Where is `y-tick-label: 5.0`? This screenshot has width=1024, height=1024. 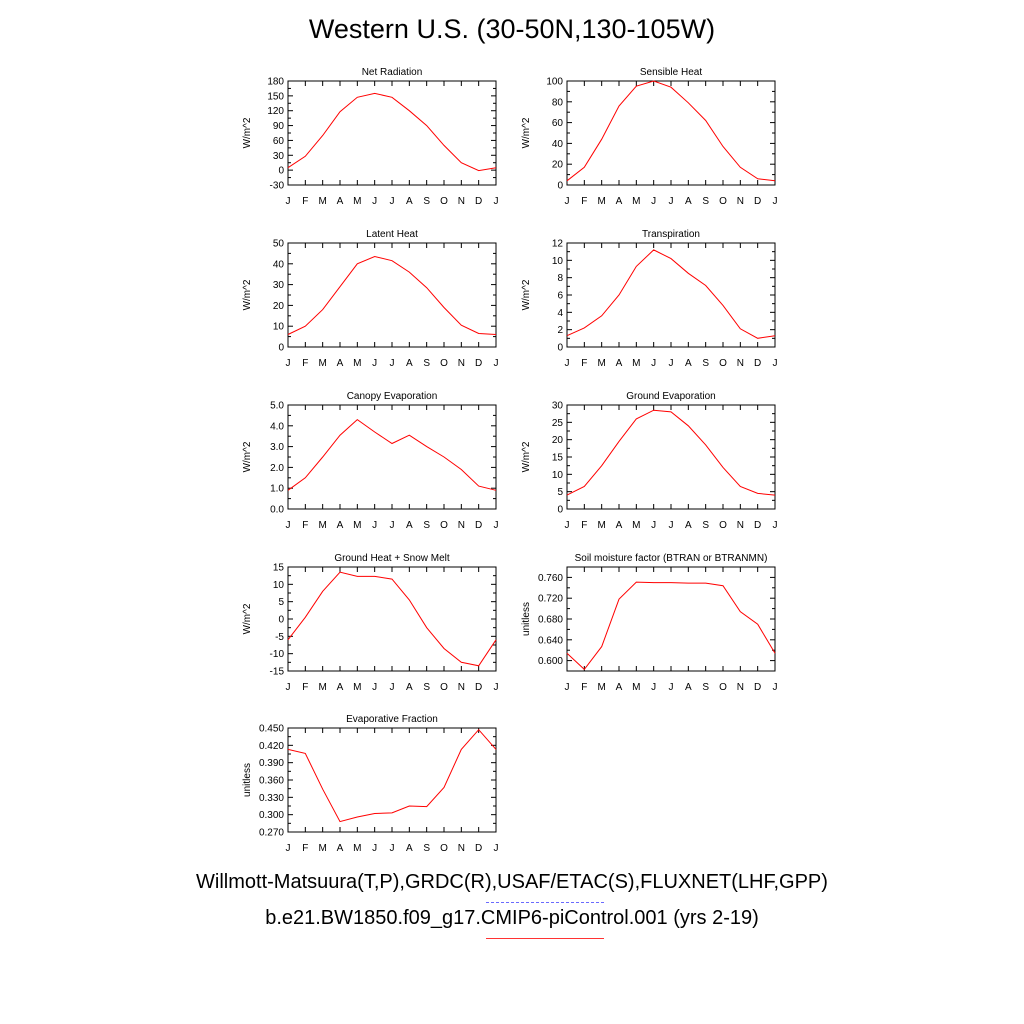
y-tick-label: 5.0 is located at coordinates (277, 406).